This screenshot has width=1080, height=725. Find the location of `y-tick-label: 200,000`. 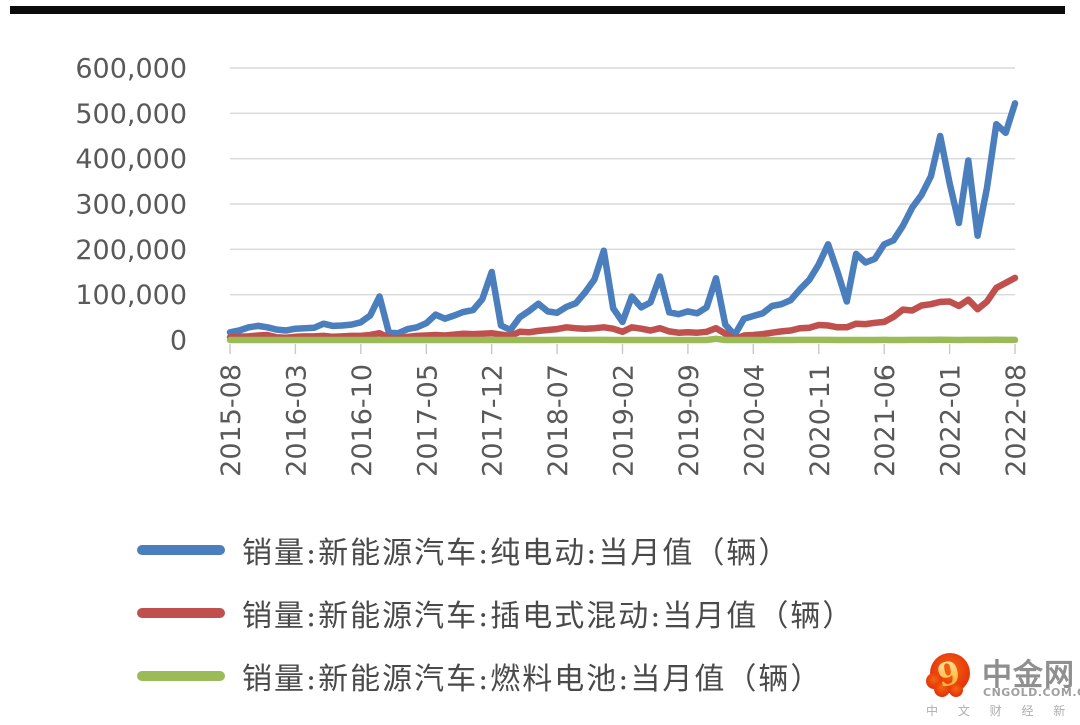

y-tick-label: 200,000 is located at coordinates (131, 250).